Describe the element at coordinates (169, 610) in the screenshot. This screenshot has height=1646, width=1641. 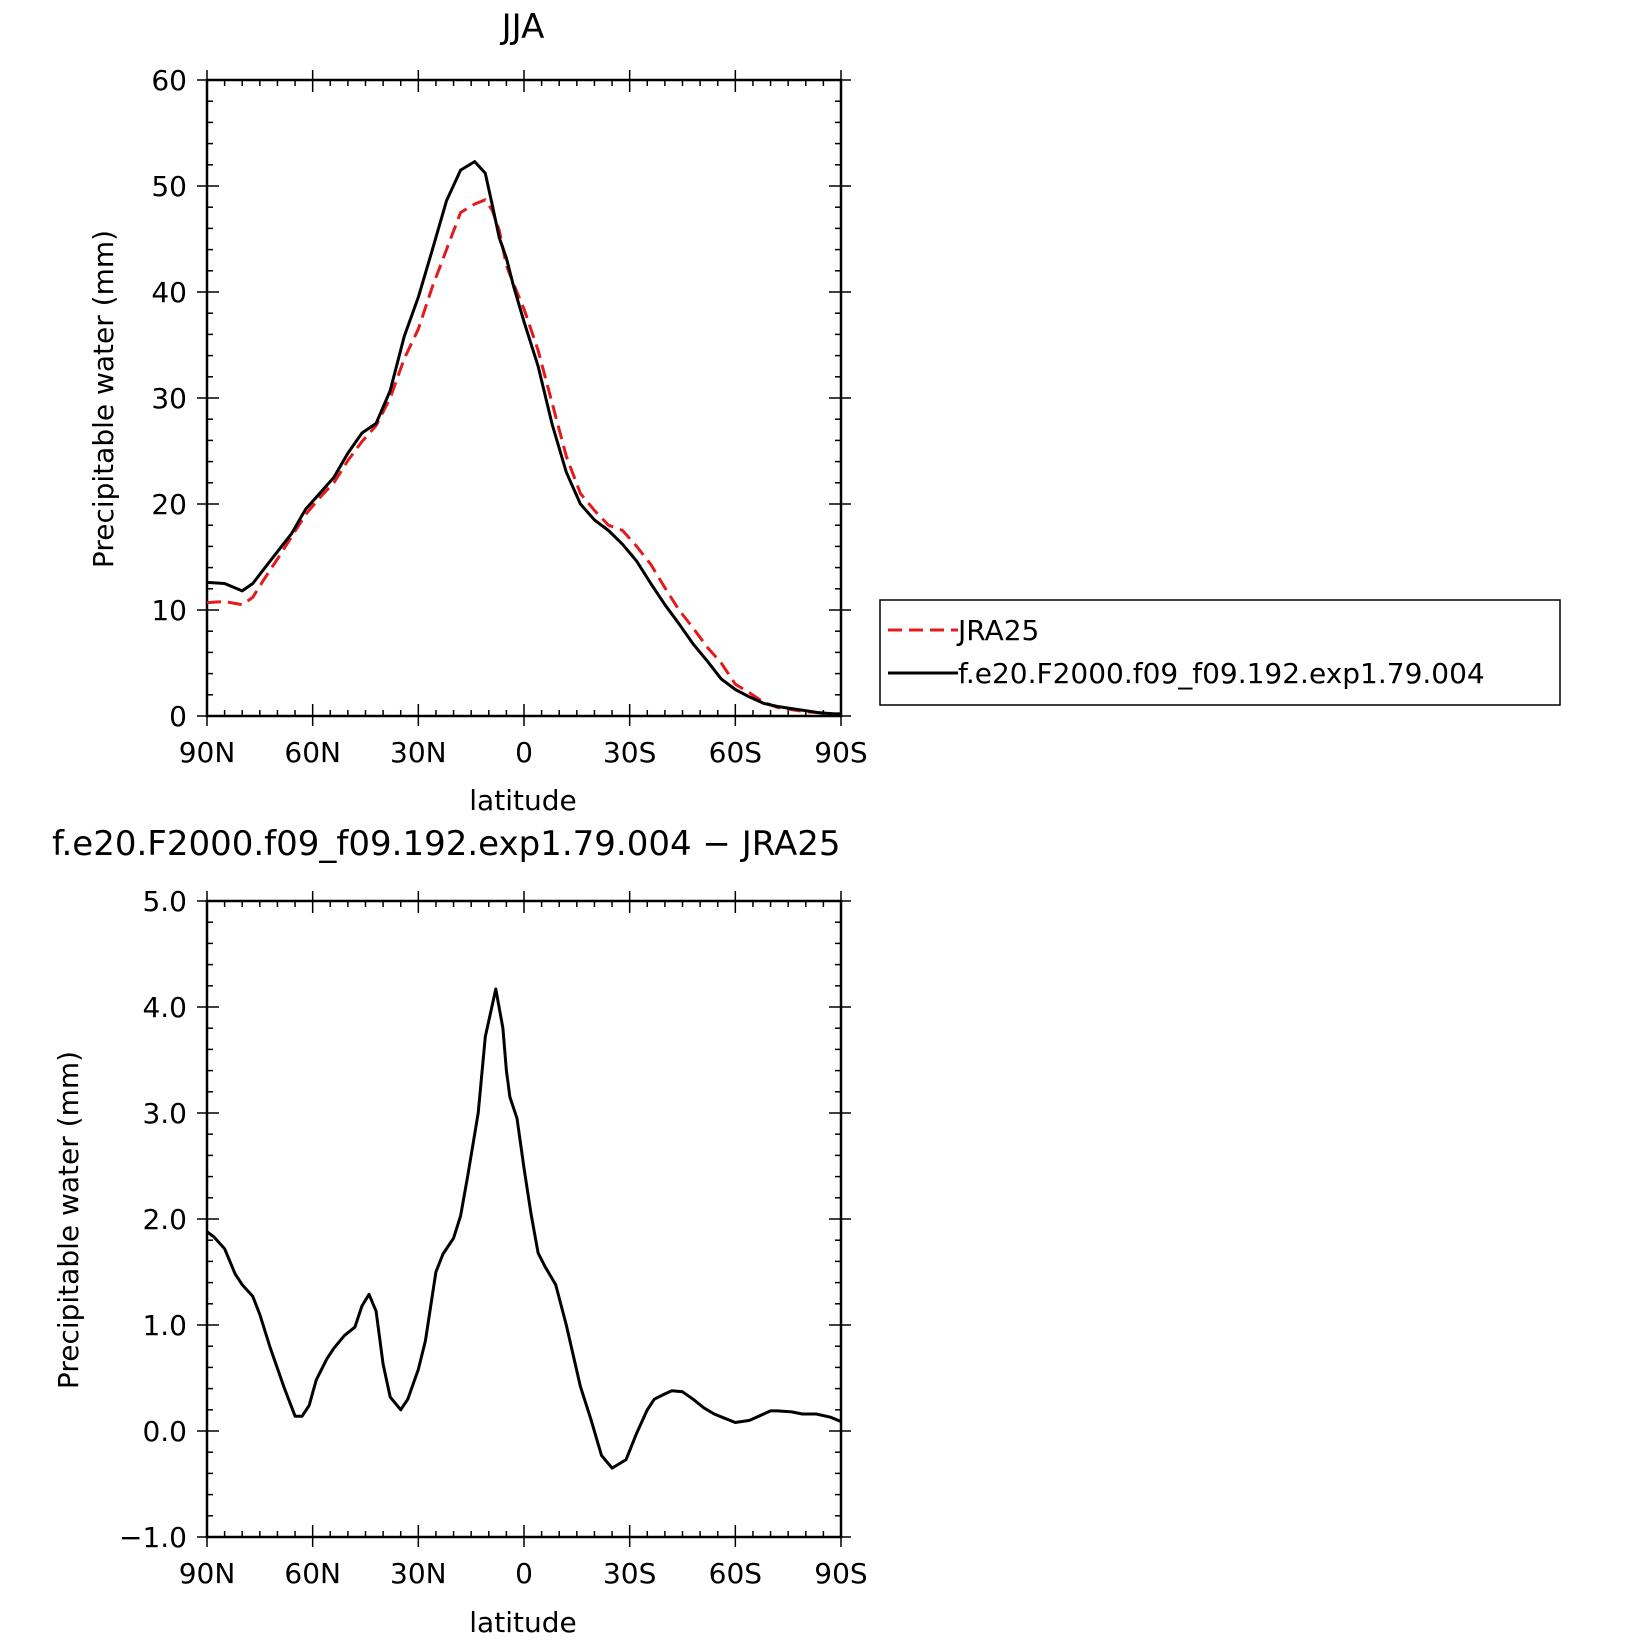
I see `y-tick-label: 10` at that location.